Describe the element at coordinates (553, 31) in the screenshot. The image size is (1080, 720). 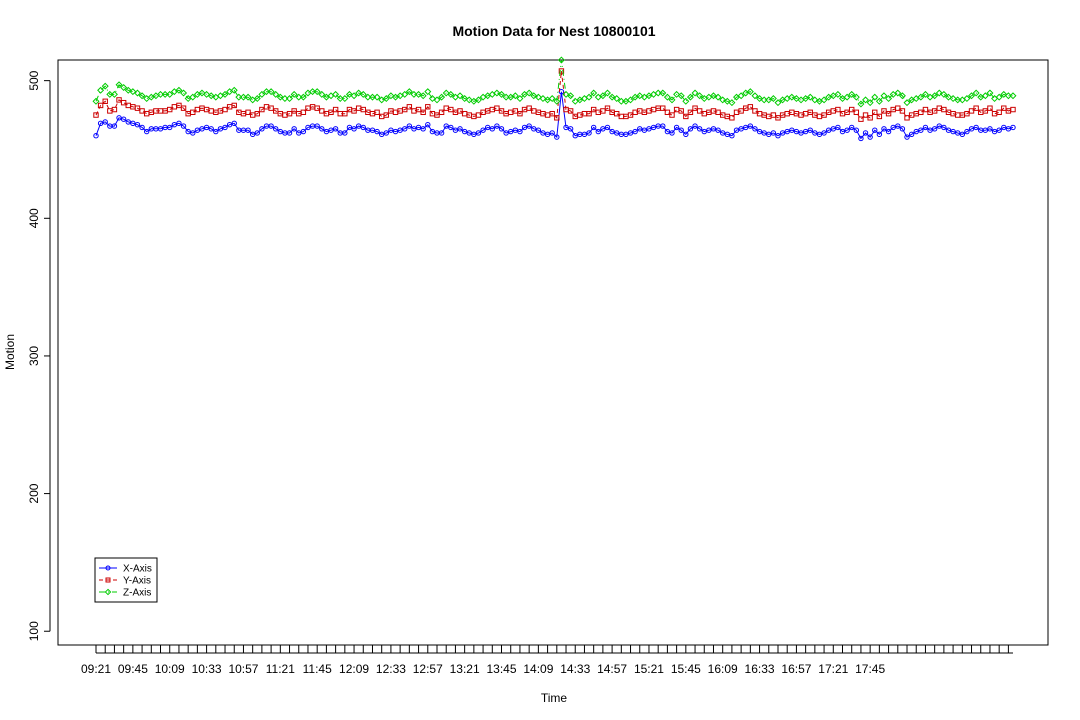
I see `chart-title: Motion Data for Nest 10800101` at that location.